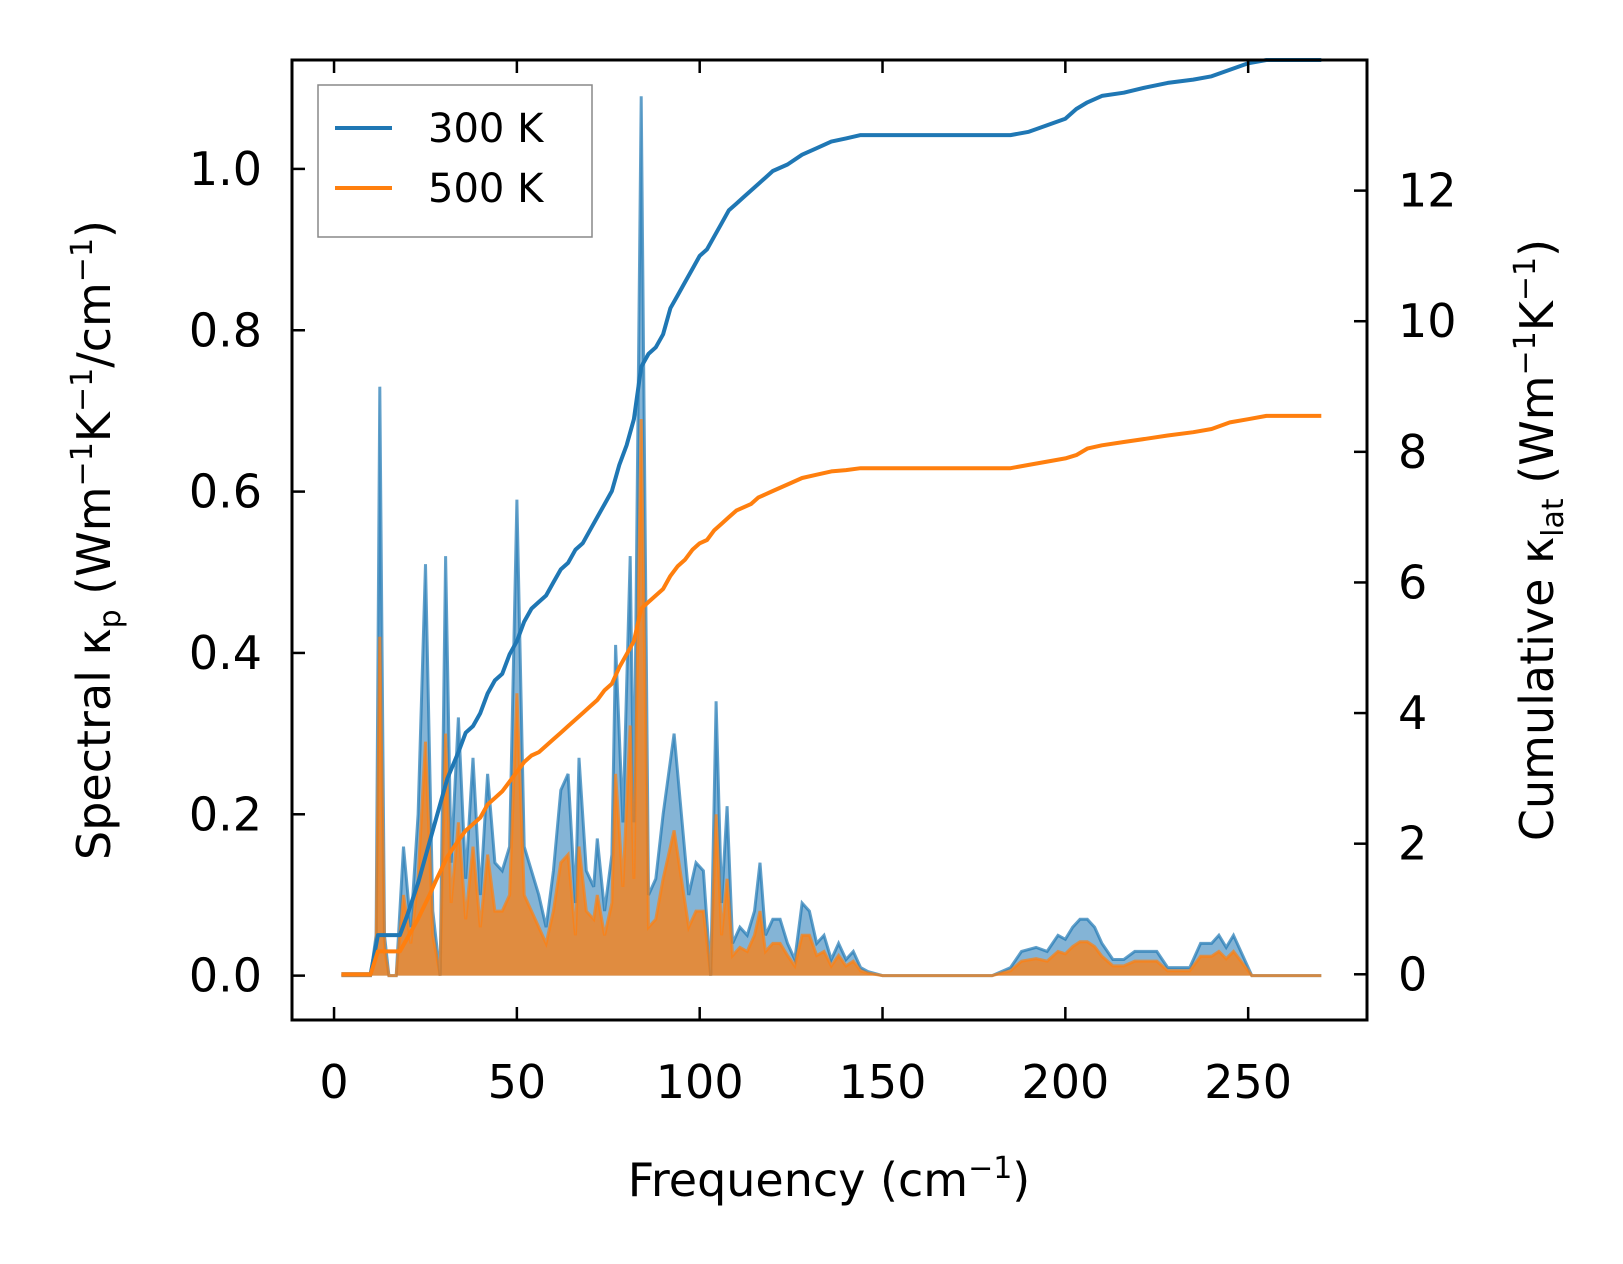 Image resolution: width=1623 pixels, height=1264 pixels. Describe the element at coordinates (82, 390) in the screenshot. I see `y-left-title-part-5: −1` at that location.